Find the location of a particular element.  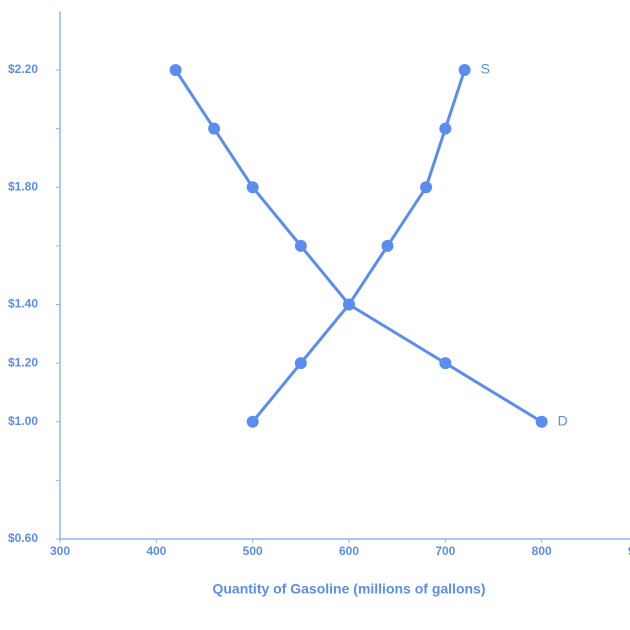

x-tick-label: 300 is located at coordinates (60, 551).